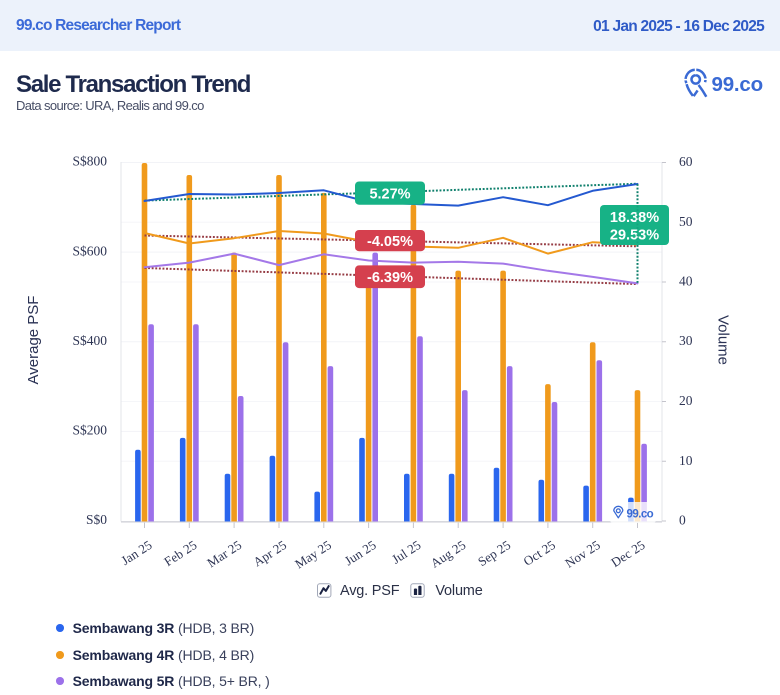 The width and height of the screenshot is (780, 695). What do you see at coordinates (686, 460) in the screenshot?
I see `svg-text: 10` at bounding box center [686, 460].